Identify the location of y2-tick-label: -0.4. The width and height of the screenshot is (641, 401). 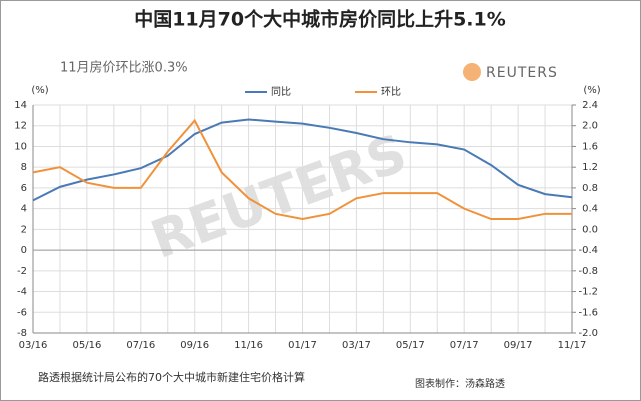
(588, 250).